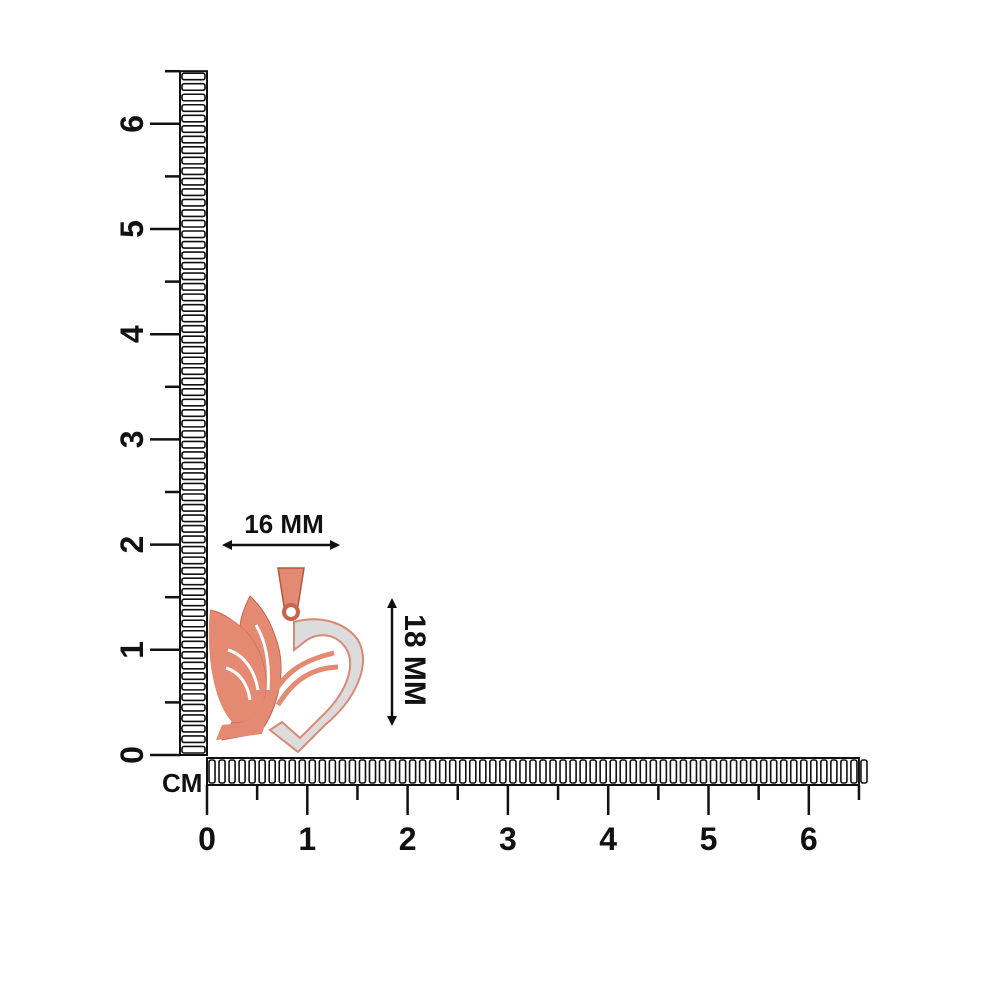 Image resolution: width=1000 pixels, height=1000 pixels. What do you see at coordinates (182, 783) in the screenshot?
I see `unit-label: CM` at bounding box center [182, 783].